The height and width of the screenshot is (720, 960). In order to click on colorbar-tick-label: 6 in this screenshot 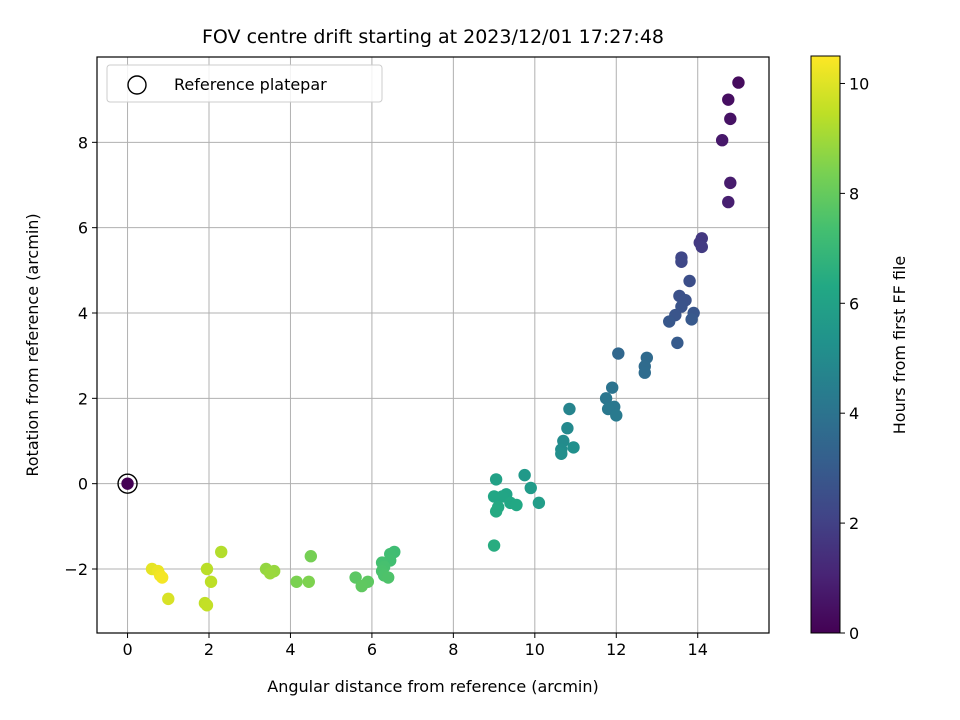, I will do `click(854, 303)`.